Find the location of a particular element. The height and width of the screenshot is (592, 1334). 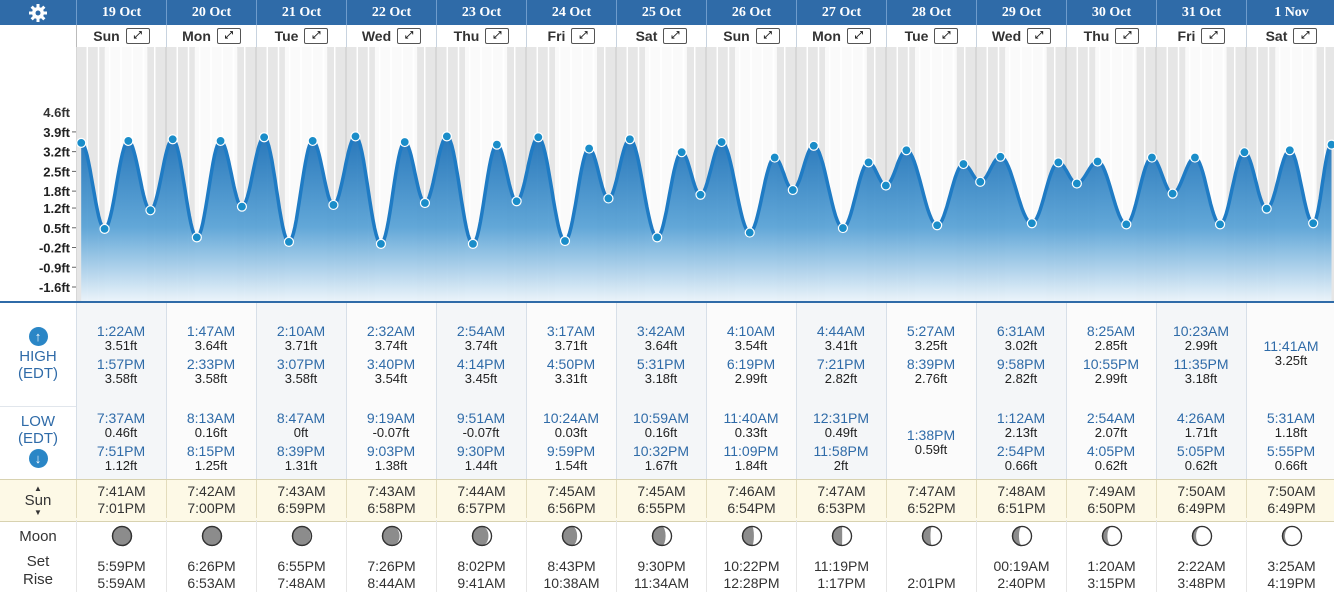

low-tide-time: 8:15PM is located at coordinates (211, 451).